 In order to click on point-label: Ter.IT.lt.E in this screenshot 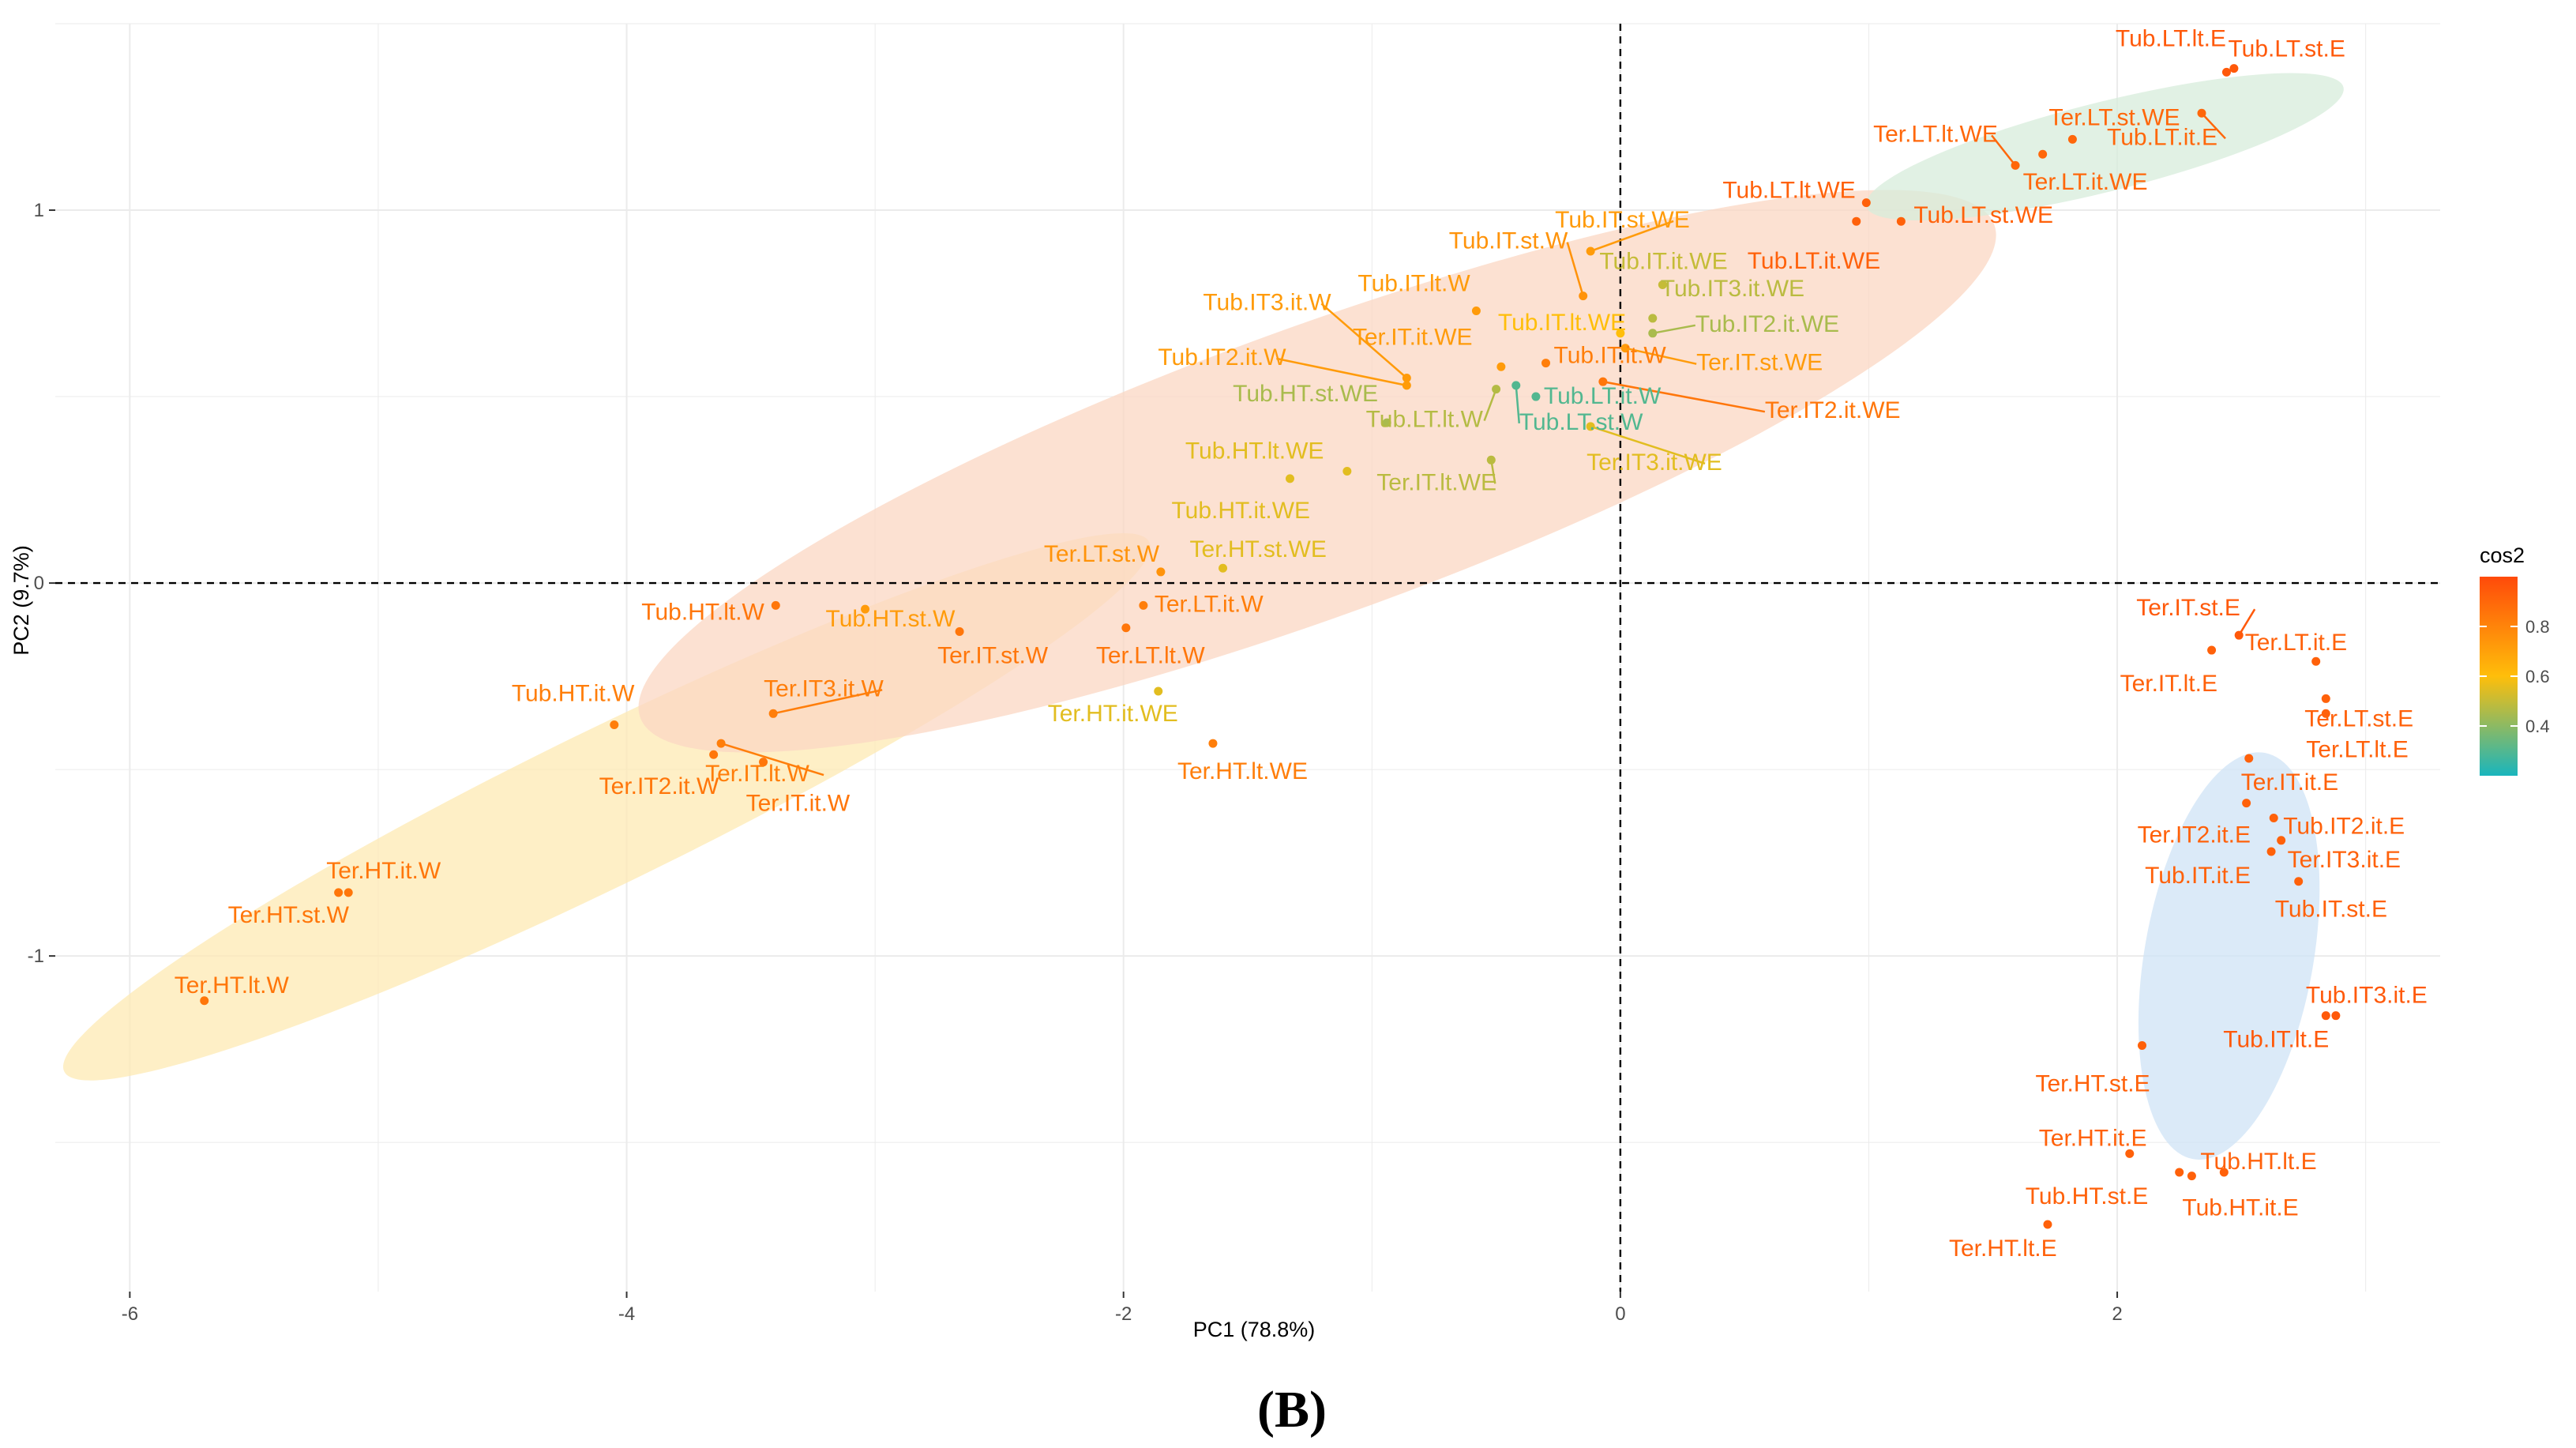, I will do `click(2168, 684)`.